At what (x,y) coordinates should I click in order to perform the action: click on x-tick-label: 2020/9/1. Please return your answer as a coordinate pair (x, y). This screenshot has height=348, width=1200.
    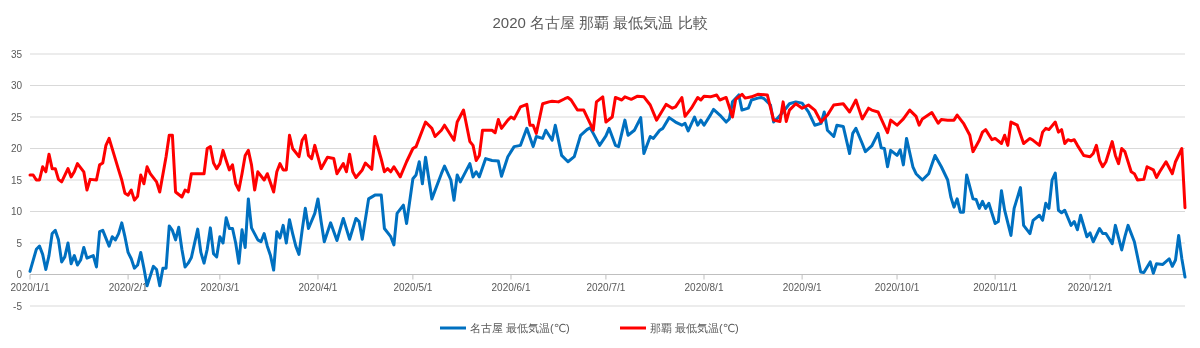
    Looking at the image, I should click on (802, 287).